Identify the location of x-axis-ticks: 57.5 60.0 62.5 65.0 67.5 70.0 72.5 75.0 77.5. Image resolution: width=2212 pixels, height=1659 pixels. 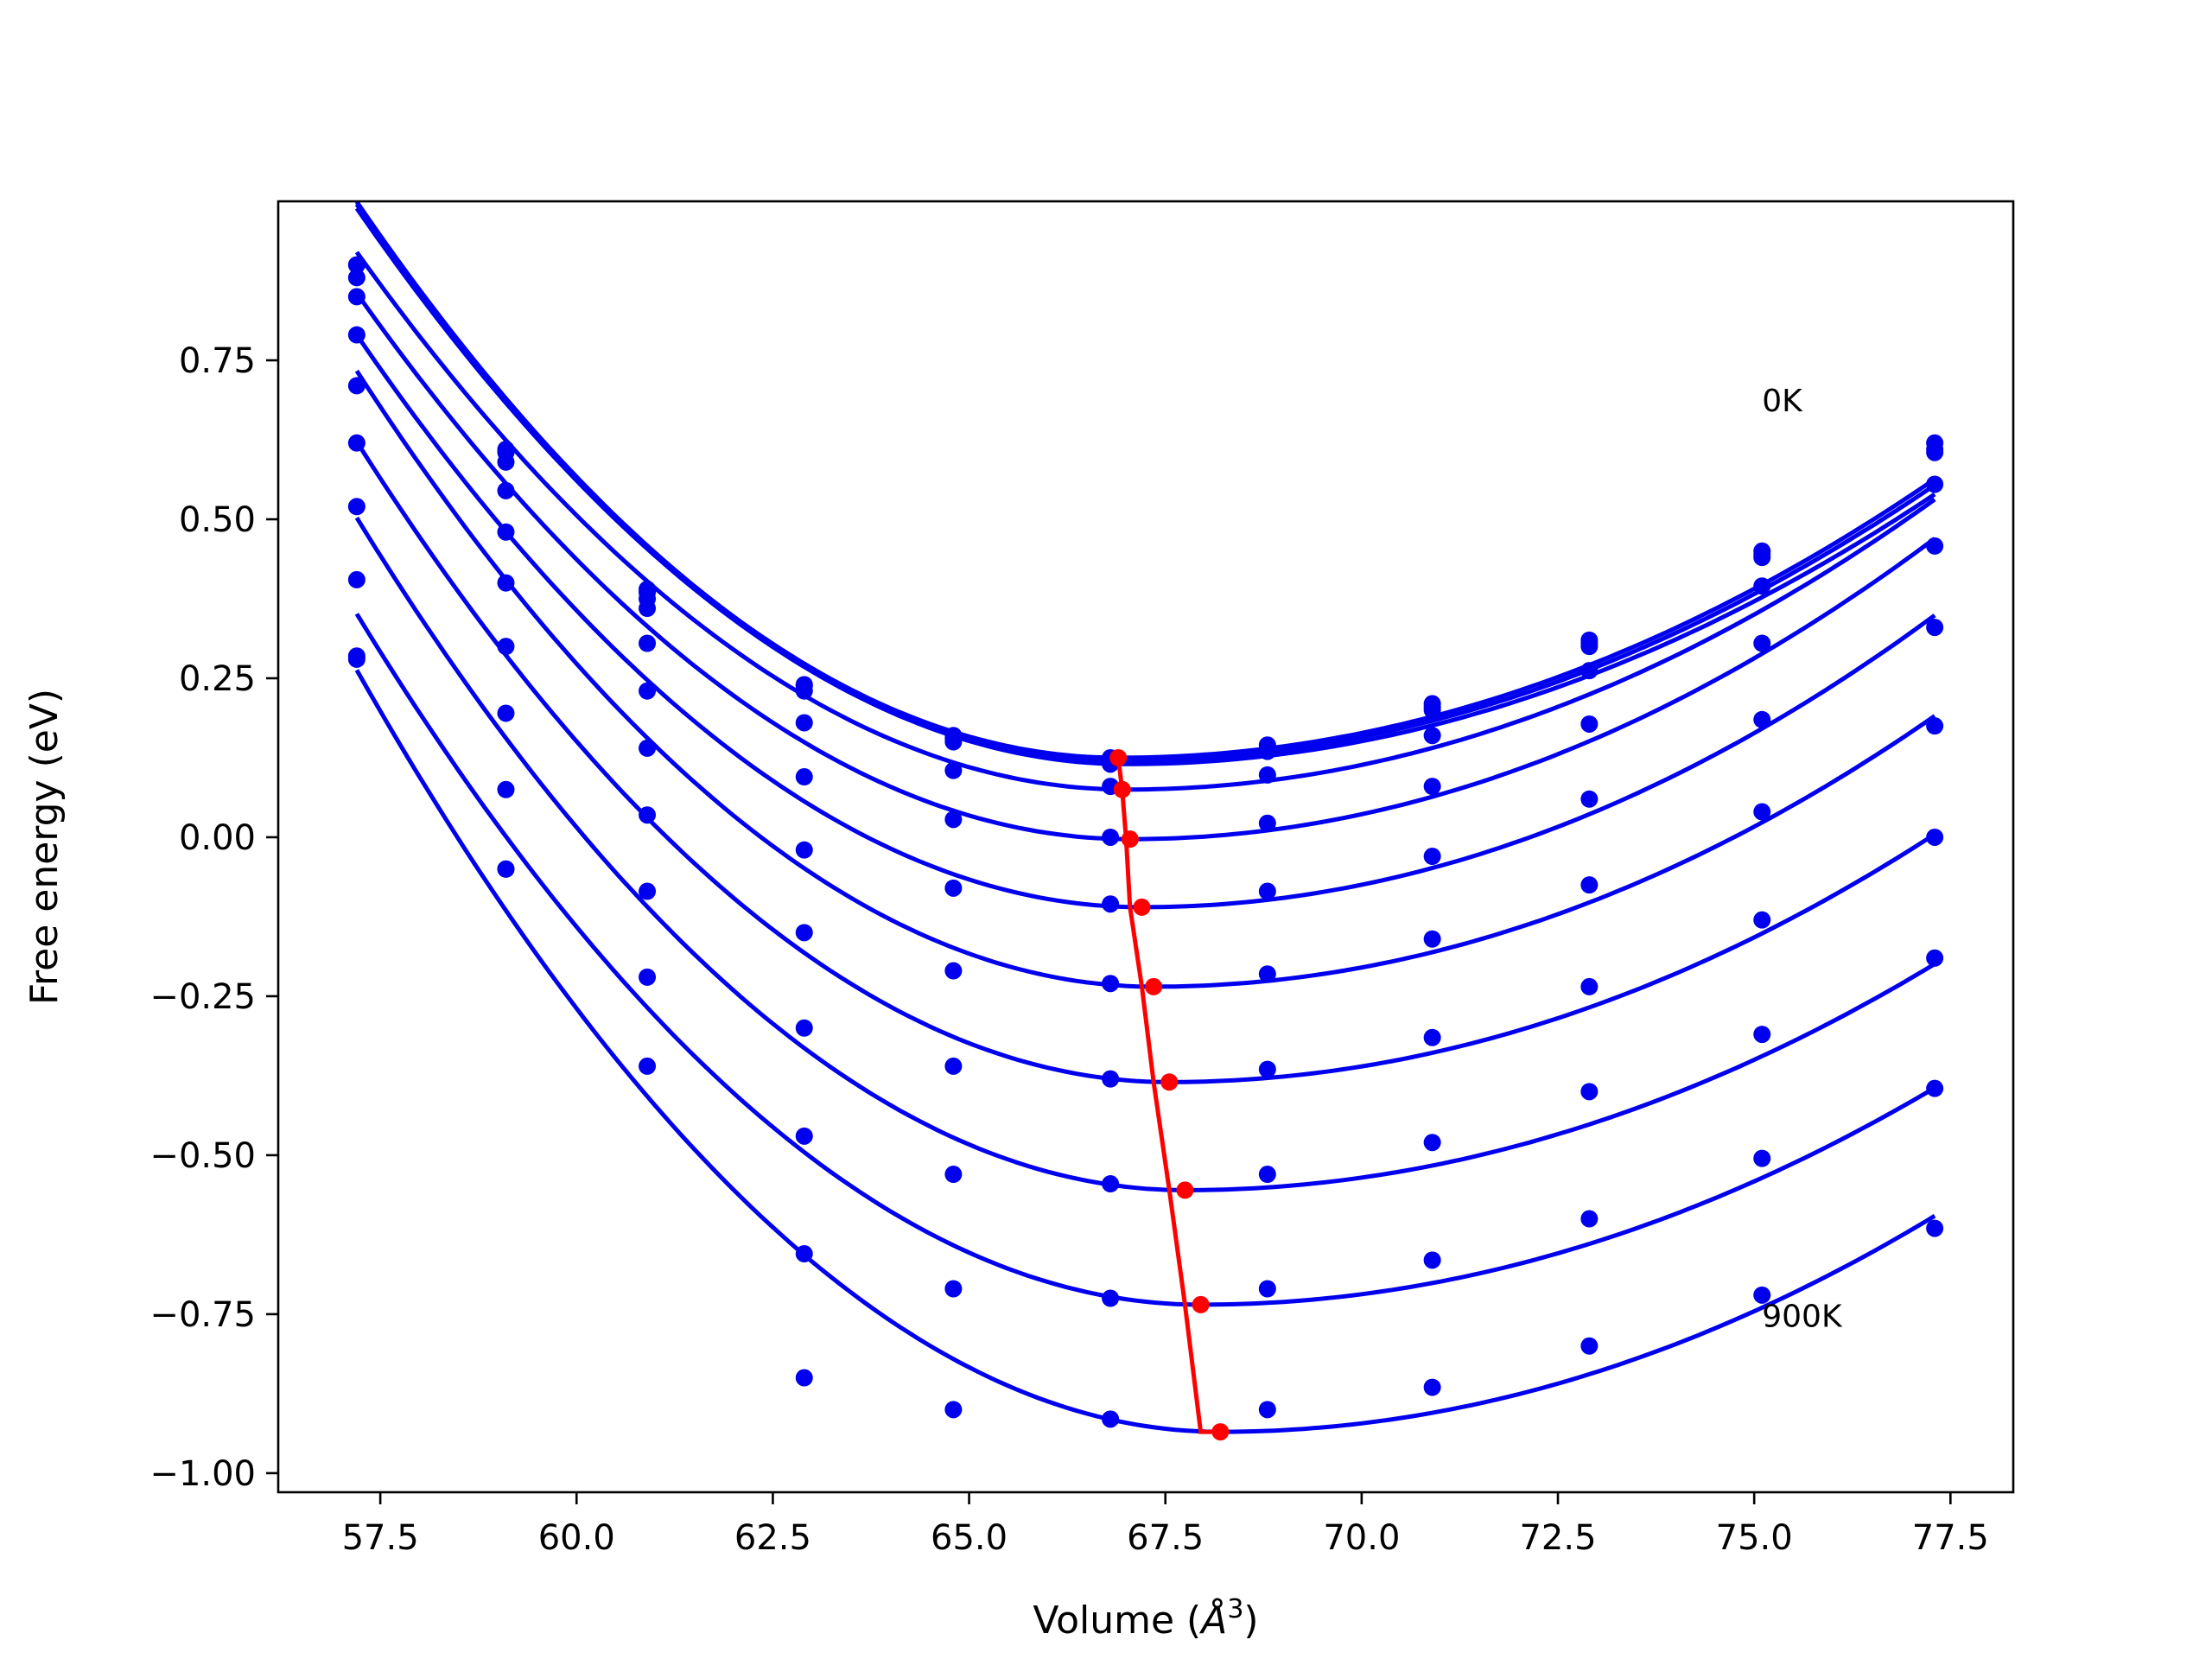
(1165, 1525).